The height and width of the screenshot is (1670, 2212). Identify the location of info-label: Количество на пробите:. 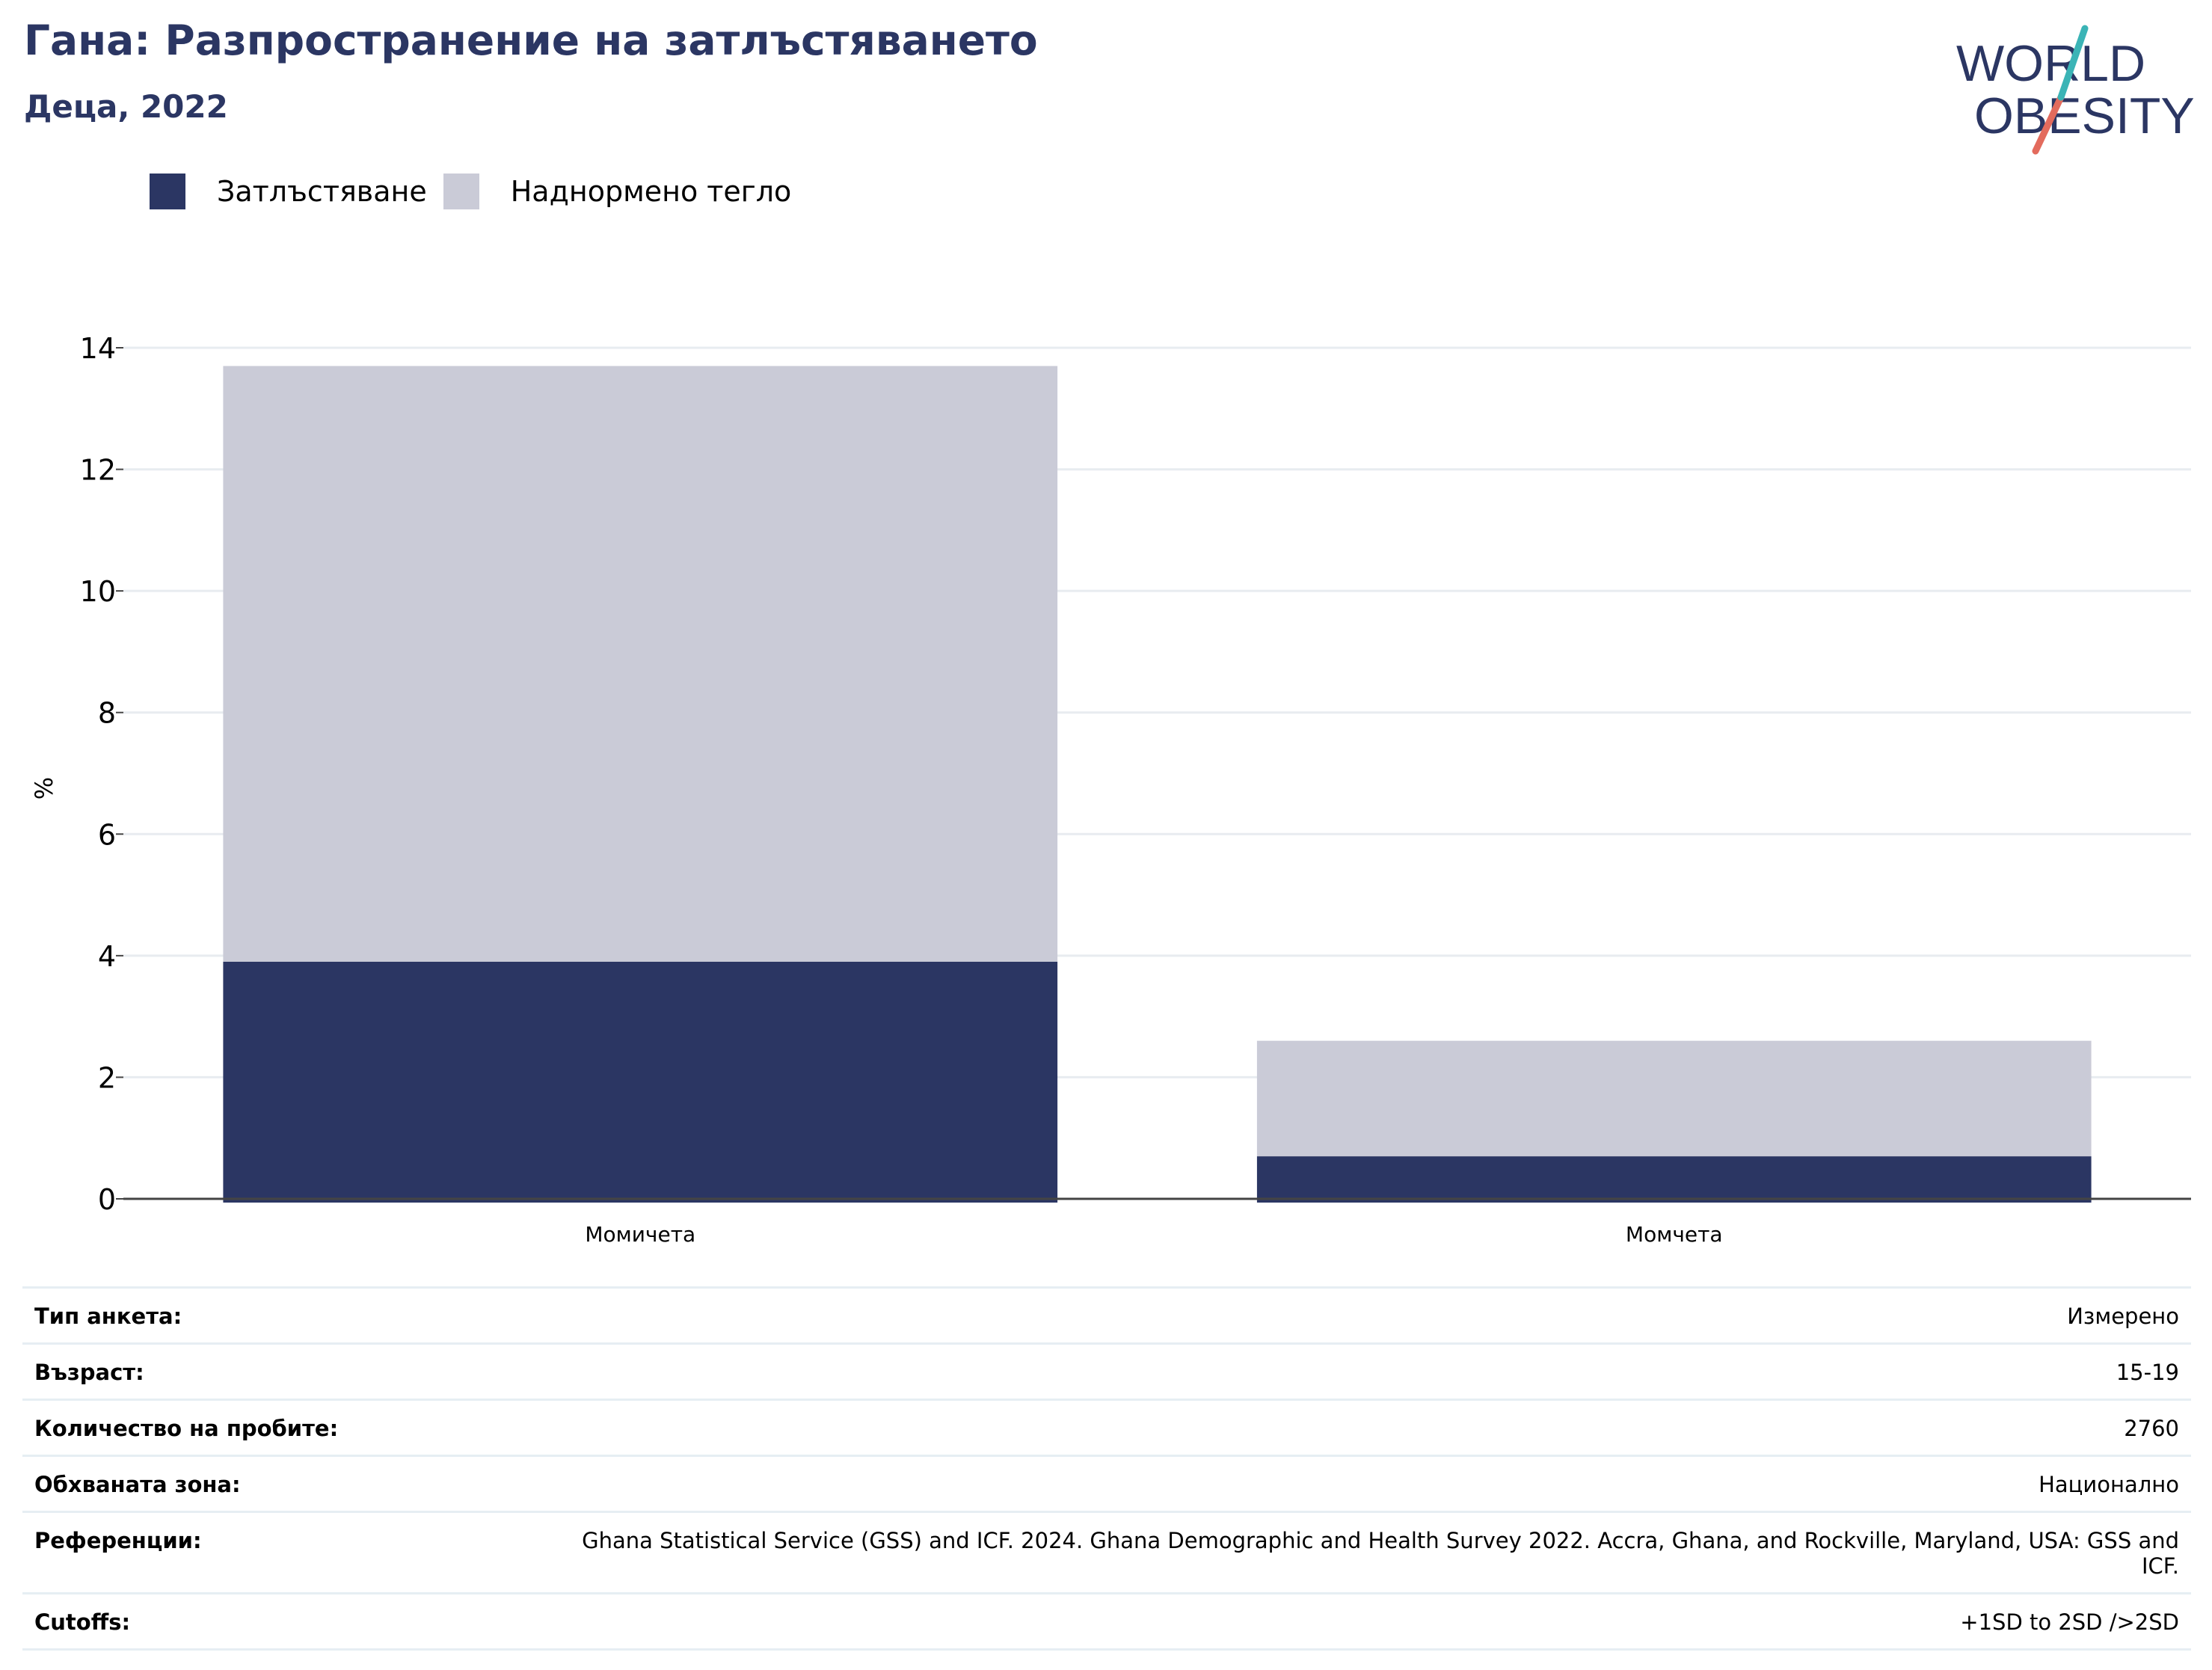
(186, 1428).